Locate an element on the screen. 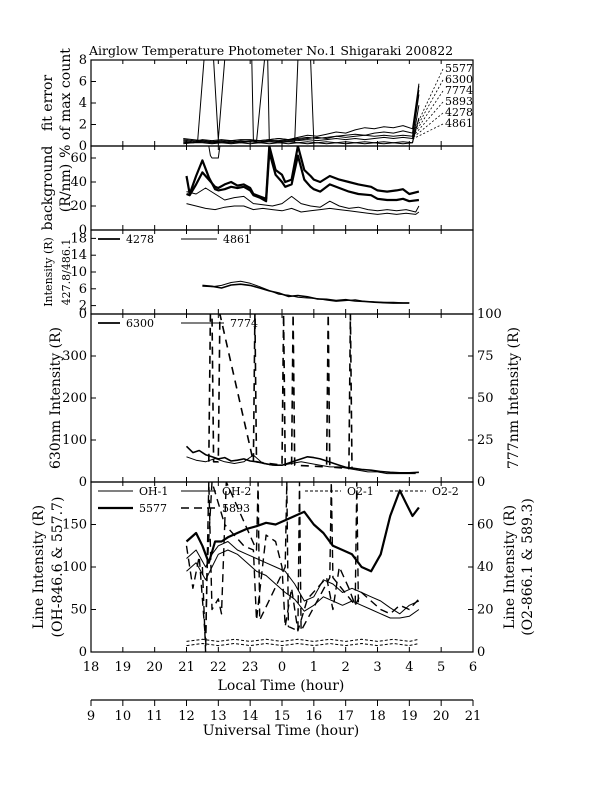 Image resolution: width=612 pixels, height=792 pixels. line-intensity-y-tick-right-label: 60 is located at coordinates (485, 525).